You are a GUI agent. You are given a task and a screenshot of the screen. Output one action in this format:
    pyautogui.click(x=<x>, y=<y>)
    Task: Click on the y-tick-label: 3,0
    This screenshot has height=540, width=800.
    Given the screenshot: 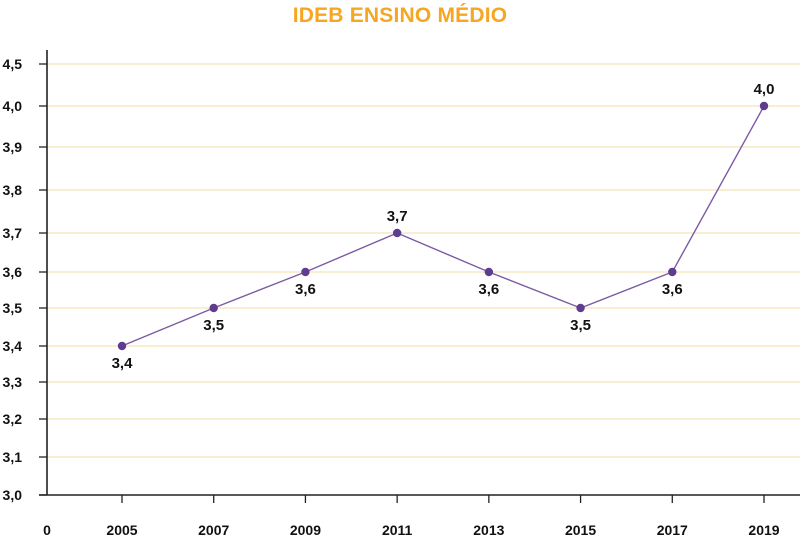 What is the action you would take?
    pyautogui.click(x=13, y=495)
    